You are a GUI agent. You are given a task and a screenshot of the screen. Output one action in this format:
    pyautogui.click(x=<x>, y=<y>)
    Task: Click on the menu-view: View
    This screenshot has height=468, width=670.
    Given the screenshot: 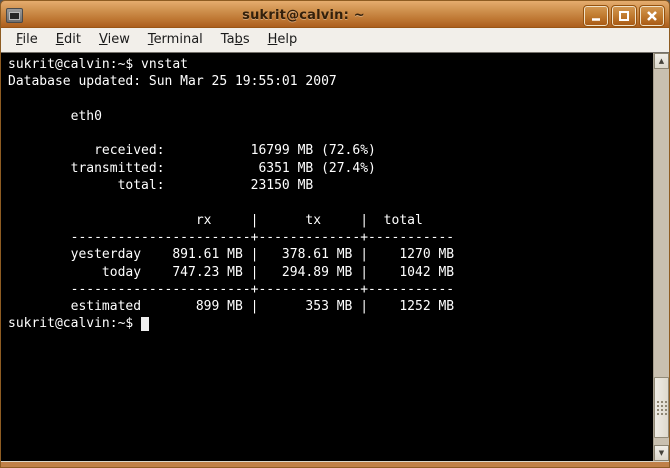 What is the action you would take?
    pyautogui.click(x=114, y=39)
    